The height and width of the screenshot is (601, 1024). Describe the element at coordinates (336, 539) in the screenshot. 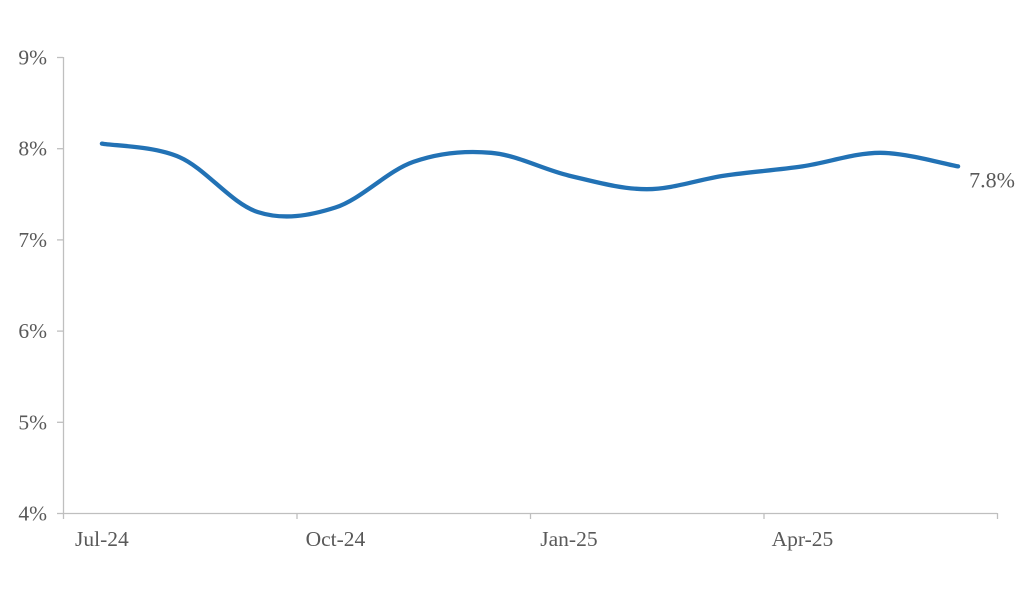

I see `x-axis-label: Oct-24` at that location.